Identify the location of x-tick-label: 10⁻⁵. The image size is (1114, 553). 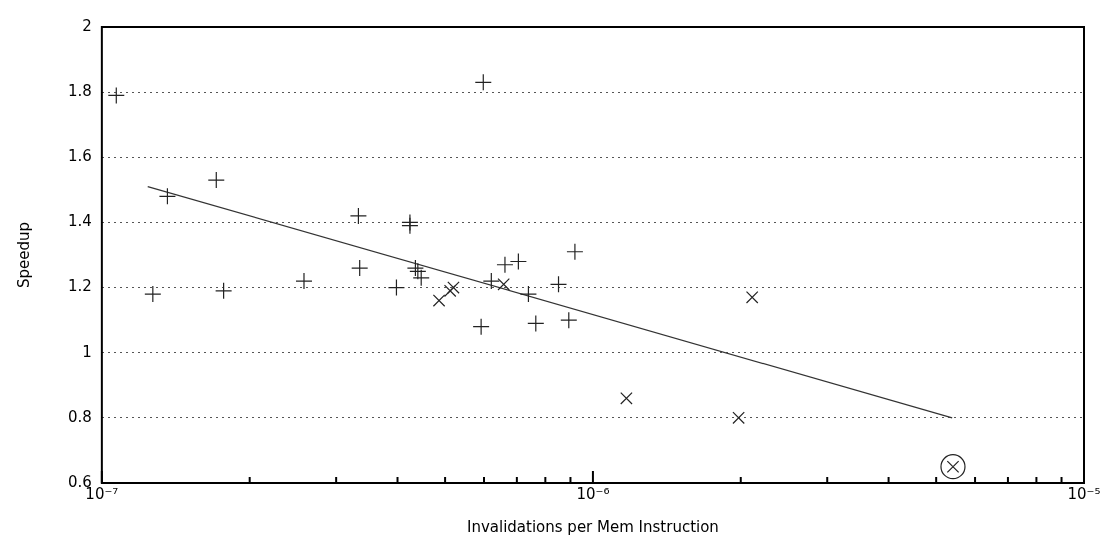
(1084, 493).